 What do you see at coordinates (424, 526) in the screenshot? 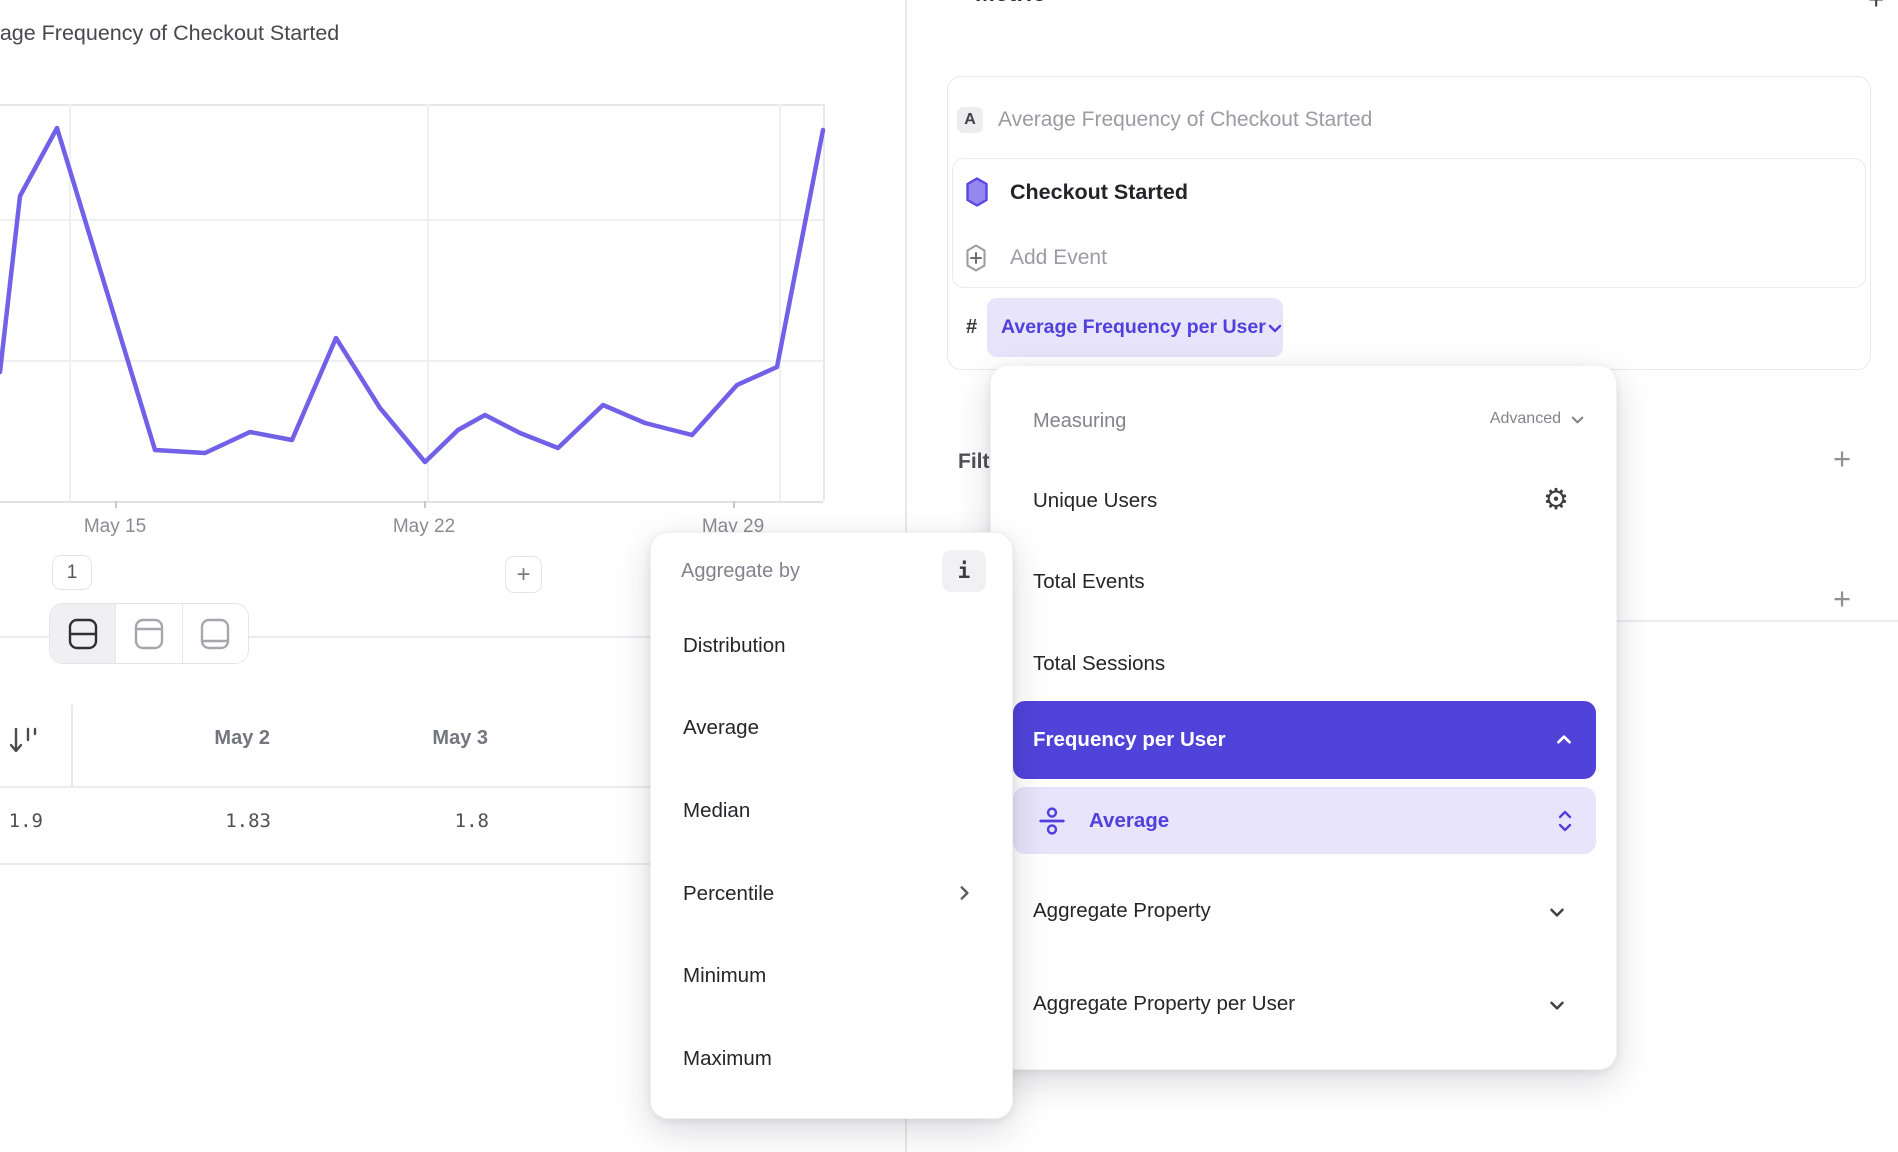
I see `x-axis-label: May 22` at bounding box center [424, 526].